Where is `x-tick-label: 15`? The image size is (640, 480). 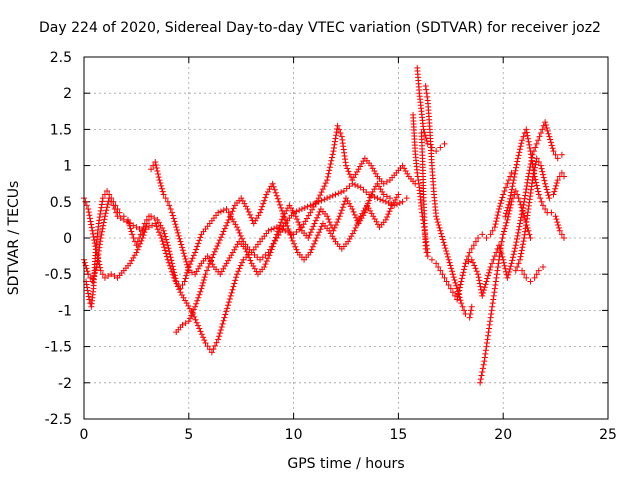 x-tick-label: 15 is located at coordinates (398, 435).